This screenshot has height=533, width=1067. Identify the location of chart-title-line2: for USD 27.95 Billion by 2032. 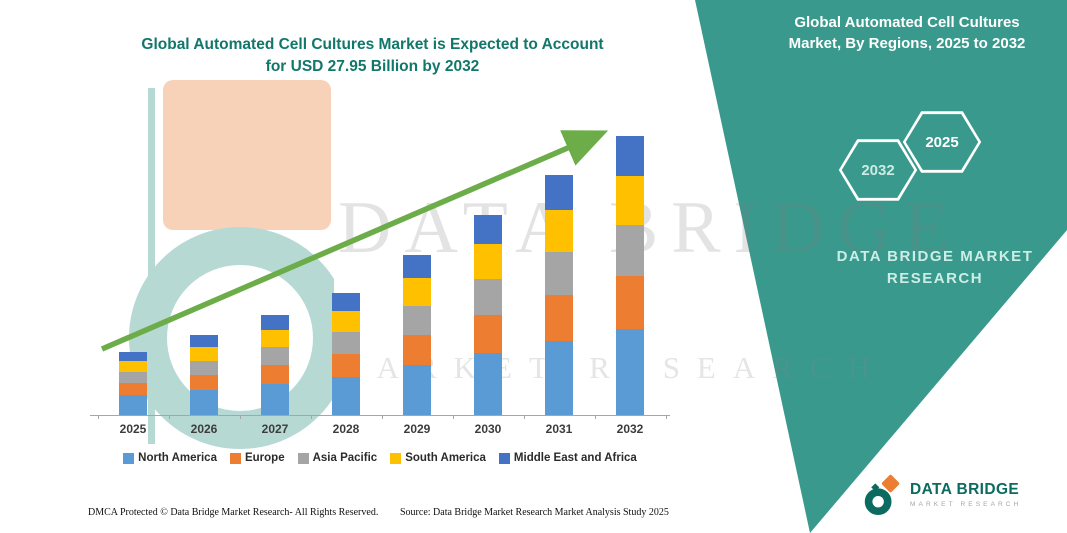
(372, 66).